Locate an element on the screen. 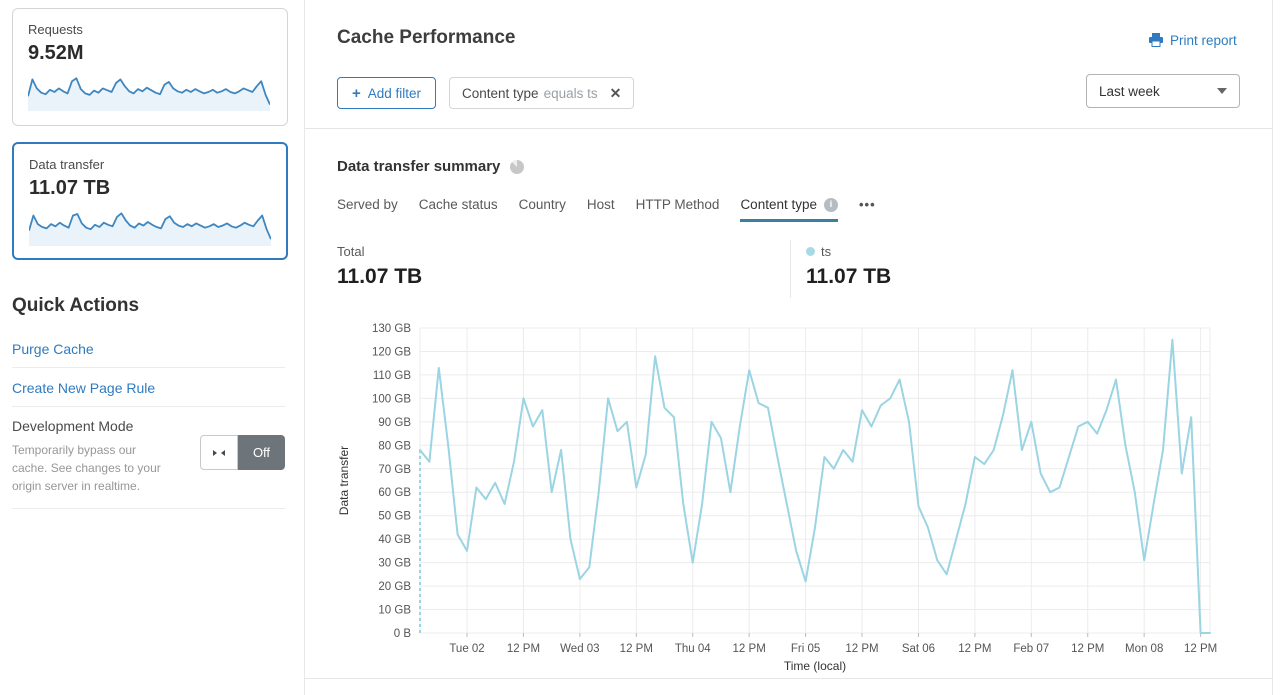 Image resolution: width=1285 pixels, height=695 pixels. x-axis-title: Time (local) is located at coordinates (815, 666).